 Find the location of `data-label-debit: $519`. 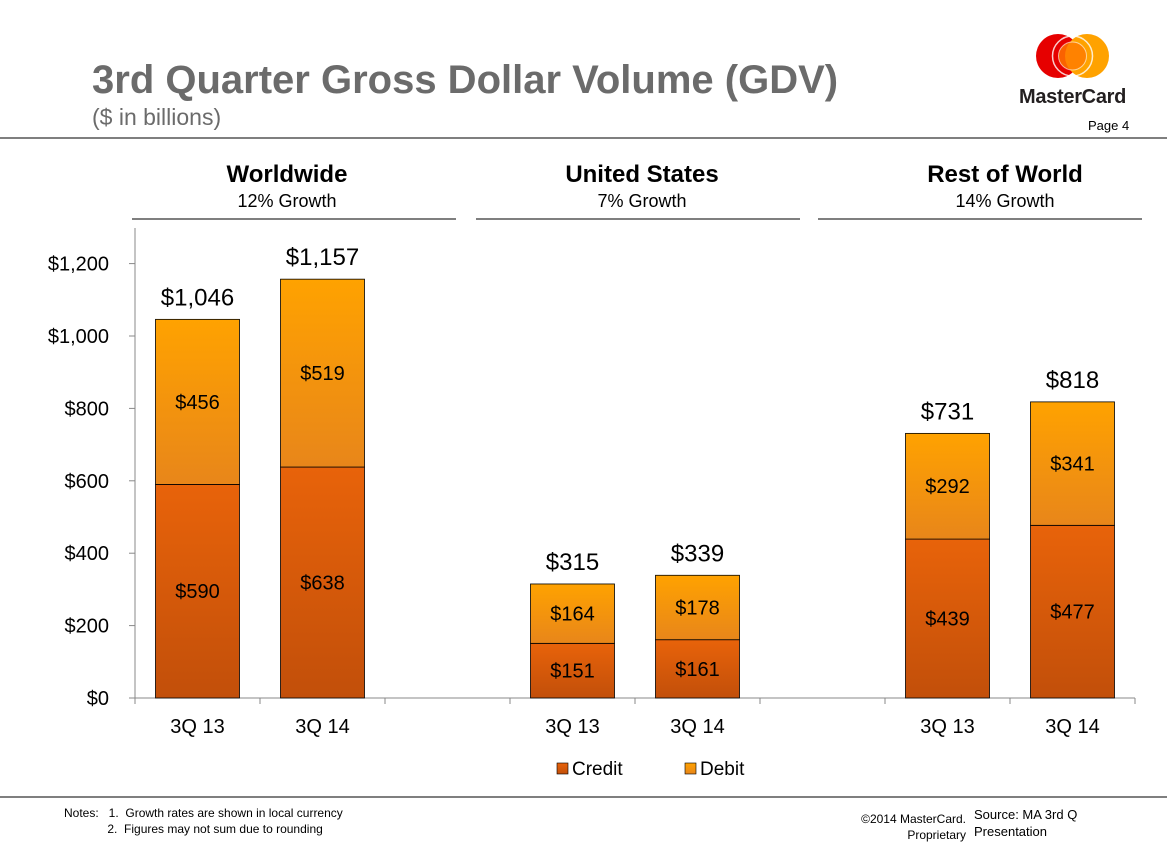

data-label-debit: $519 is located at coordinates (322, 374).